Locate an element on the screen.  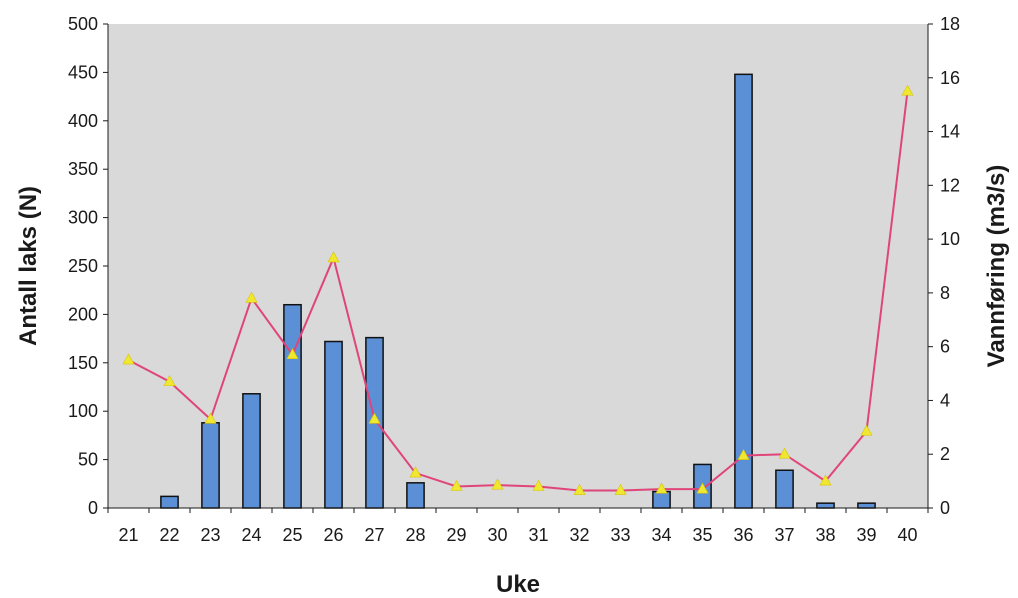
y2-tick-label: 8 is located at coordinates (945, 293).